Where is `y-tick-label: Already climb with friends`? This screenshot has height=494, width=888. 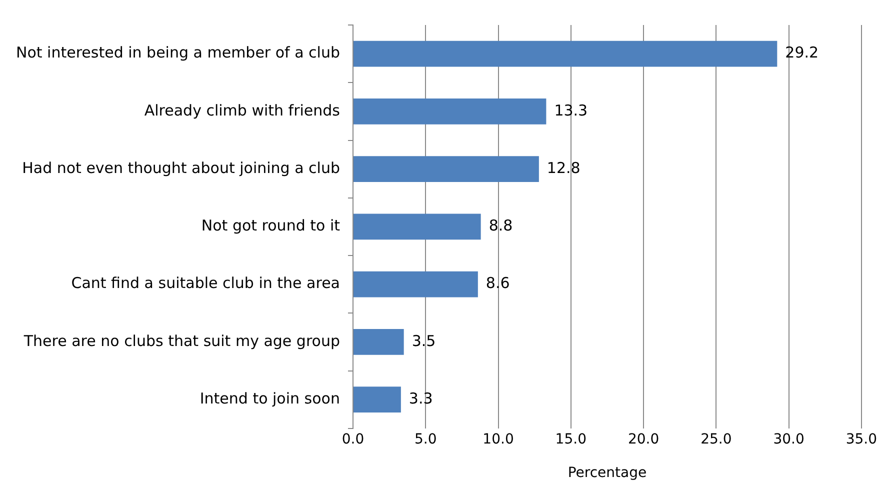
y-tick-label: Already climb with friends is located at coordinates (242, 110).